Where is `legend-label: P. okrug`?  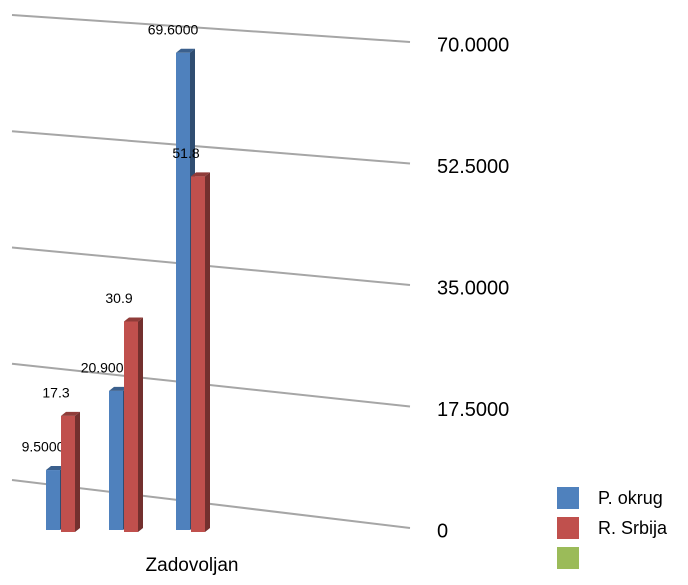 legend-label: P. okrug is located at coordinates (630, 498).